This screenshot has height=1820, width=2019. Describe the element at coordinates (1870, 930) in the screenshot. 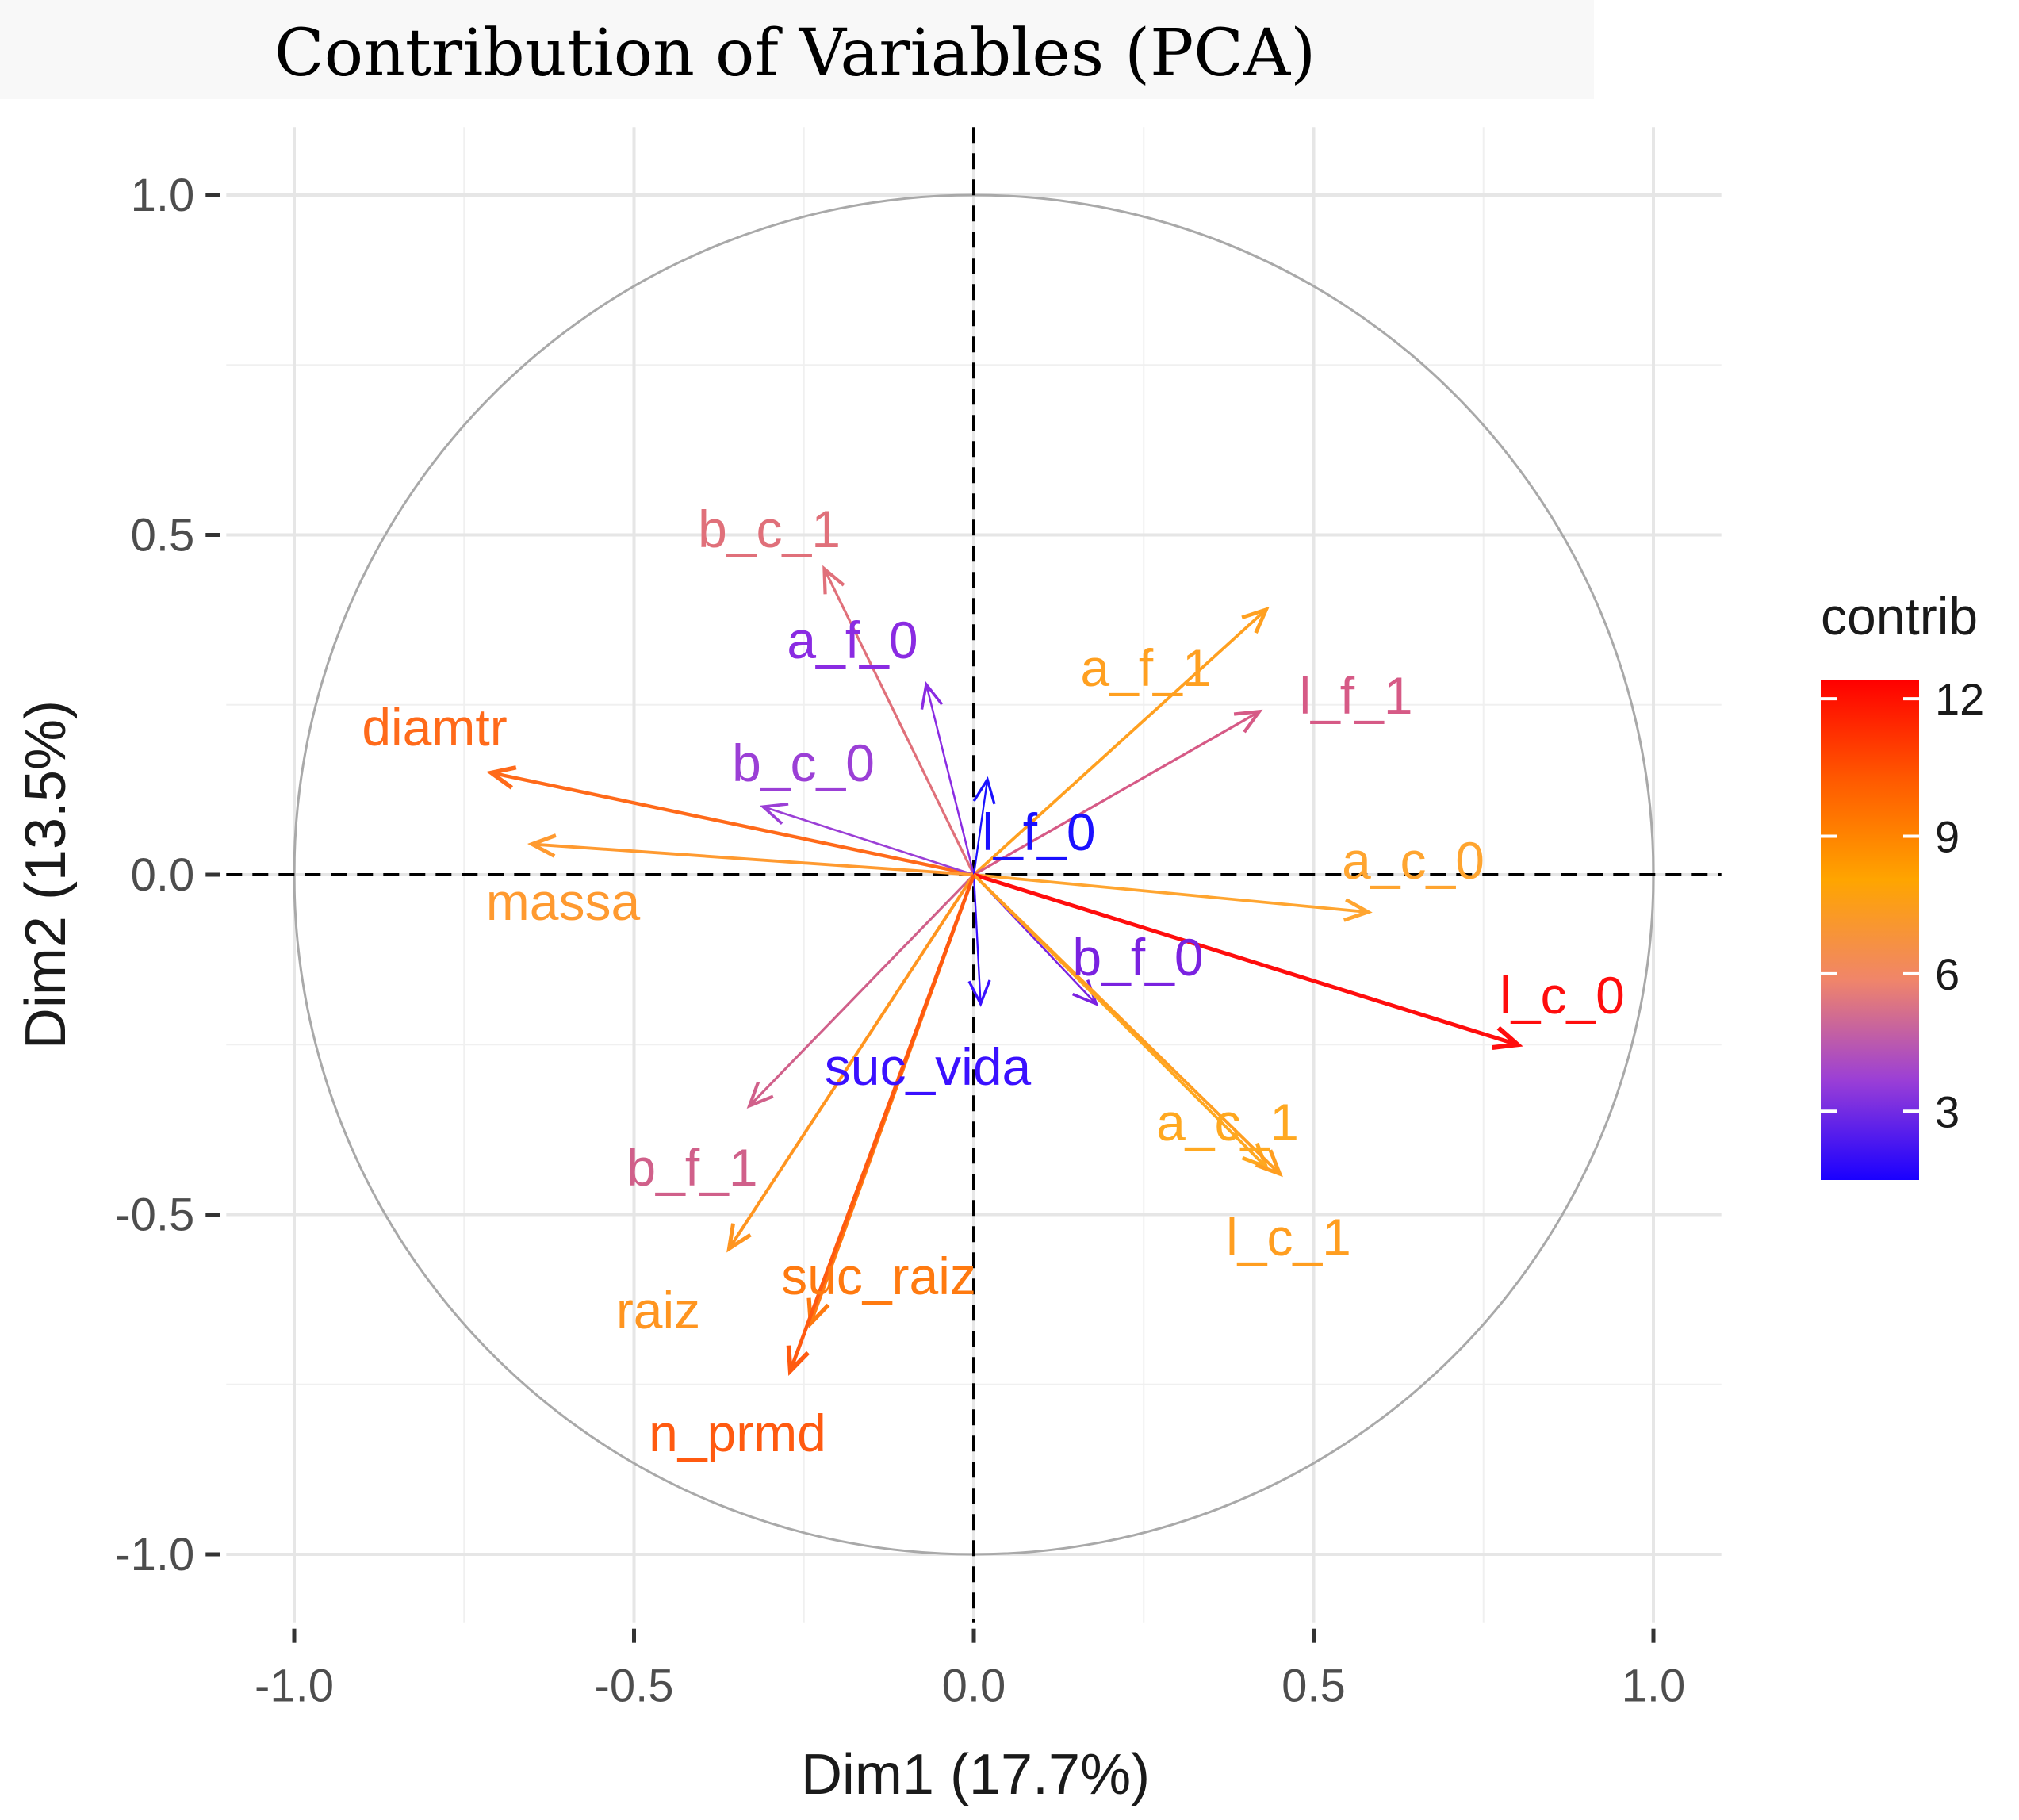

I see `legend-colorbar` at that location.